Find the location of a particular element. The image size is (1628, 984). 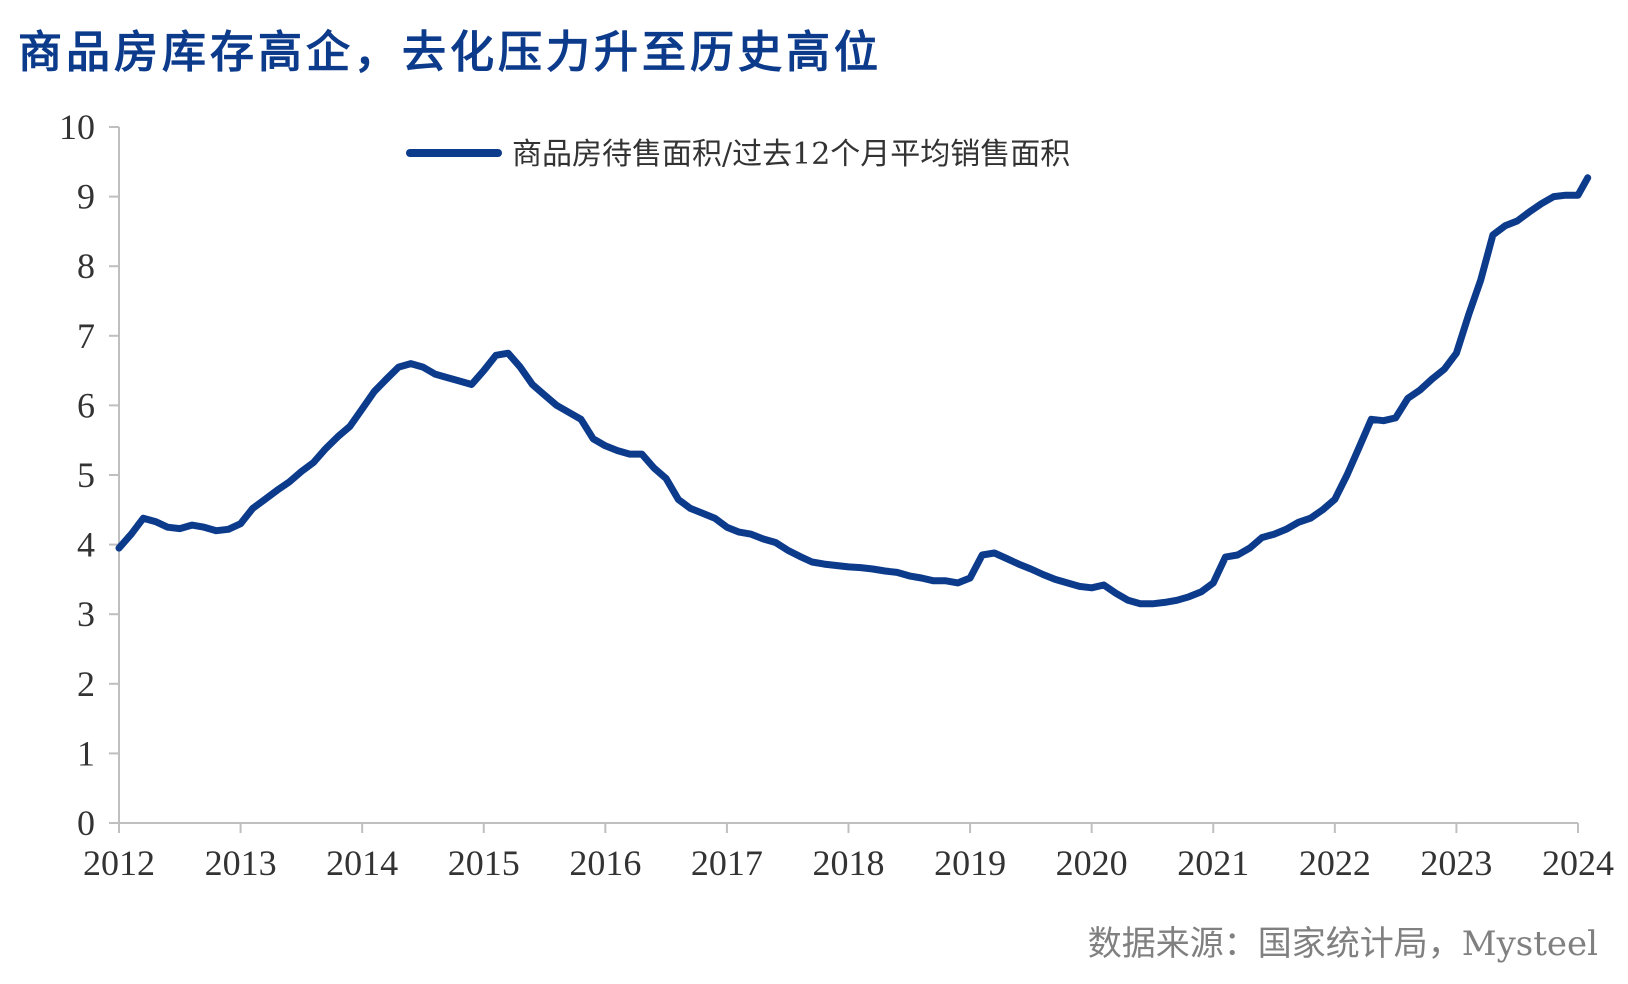

x-tick-label: 2017 is located at coordinates (727, 863).